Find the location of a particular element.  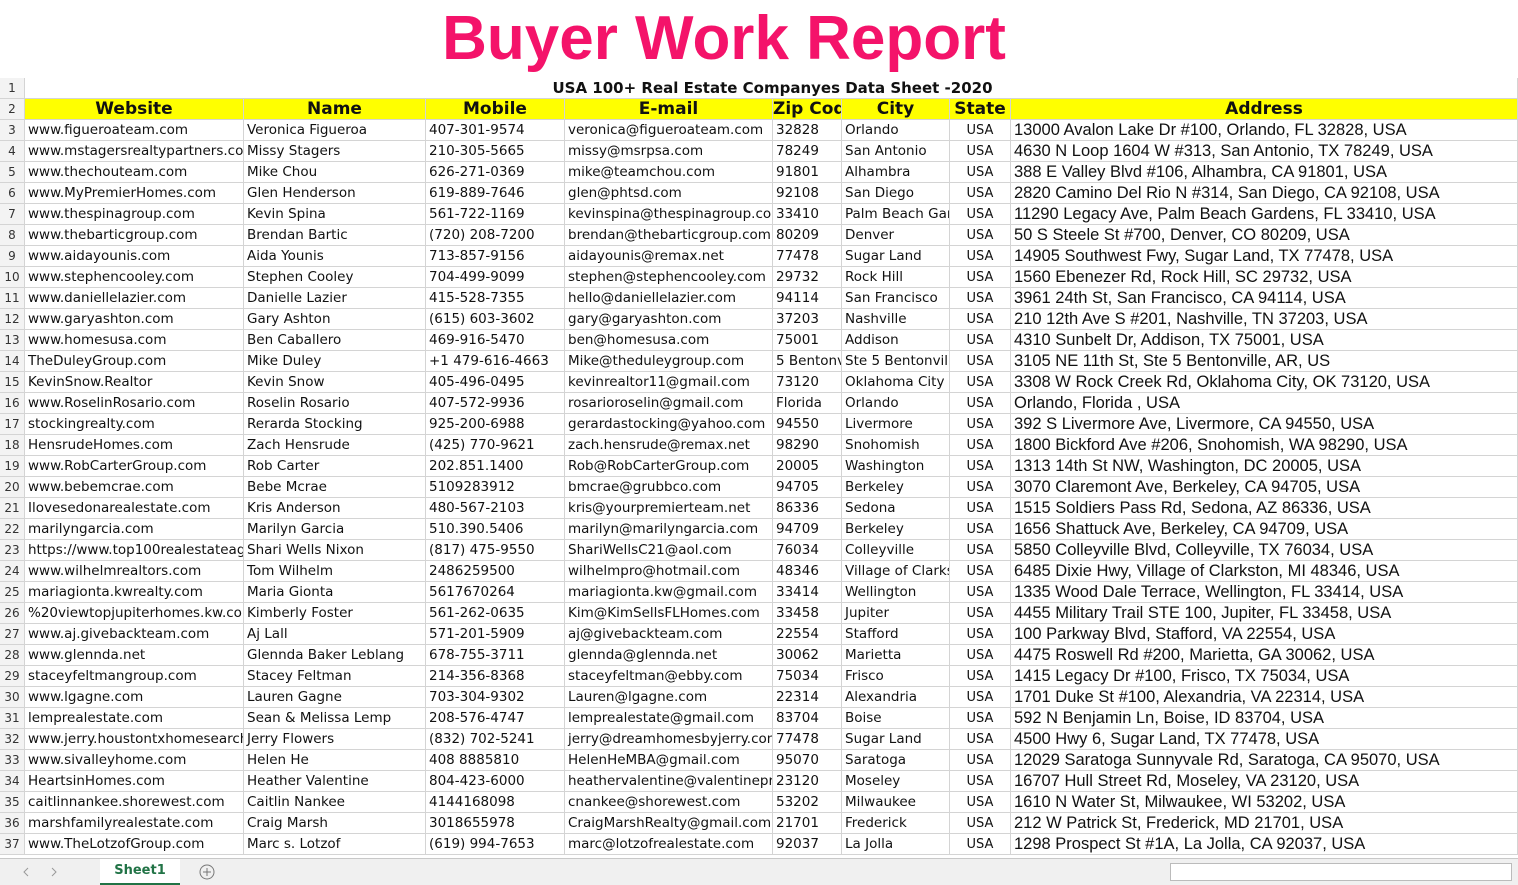

cell: 214-356-8368 is located at coordinates (495, 676).